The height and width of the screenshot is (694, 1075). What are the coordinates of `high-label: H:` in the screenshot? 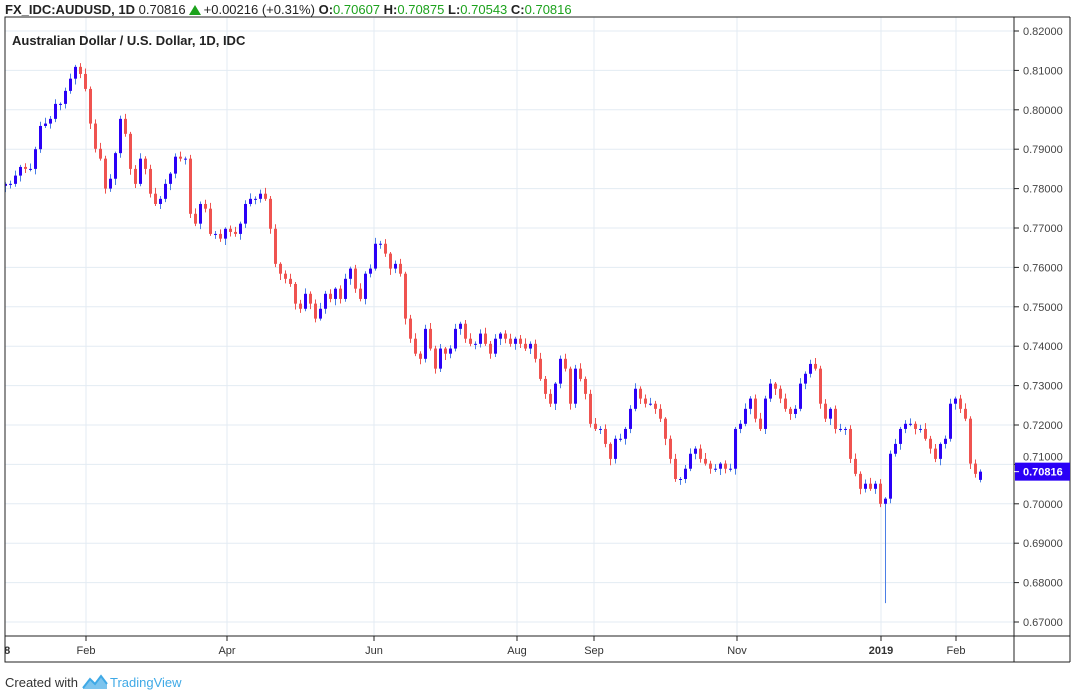 It's located at (390, 9).